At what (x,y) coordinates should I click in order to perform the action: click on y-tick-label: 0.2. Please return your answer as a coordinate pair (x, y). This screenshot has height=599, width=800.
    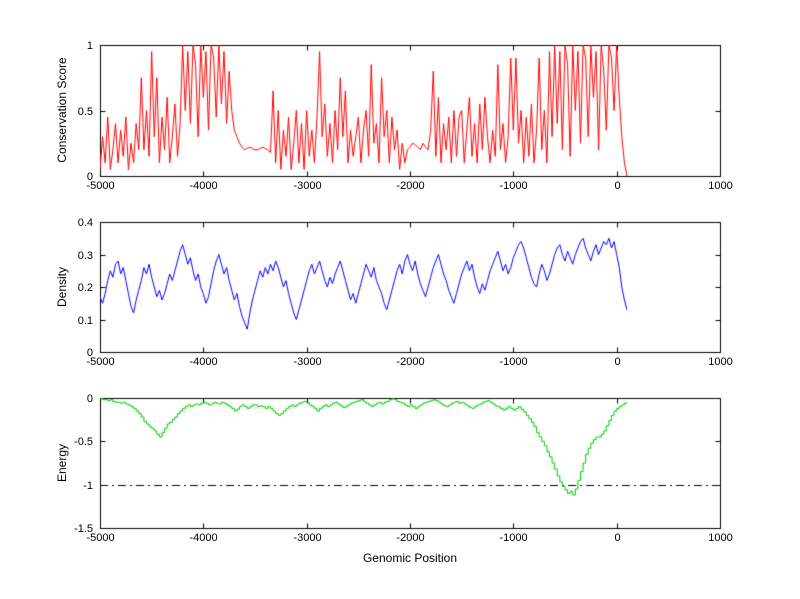
    Looking at the image, I should click on (85, 287).